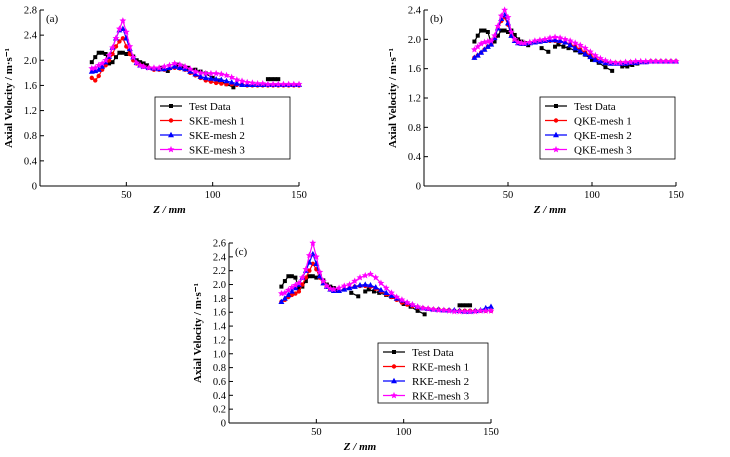 The height and width of the screenshot is (457, 730). Describe the element at coordinates (299, 195) in the screenshot. I see `x-tick-label: 150` at that location.